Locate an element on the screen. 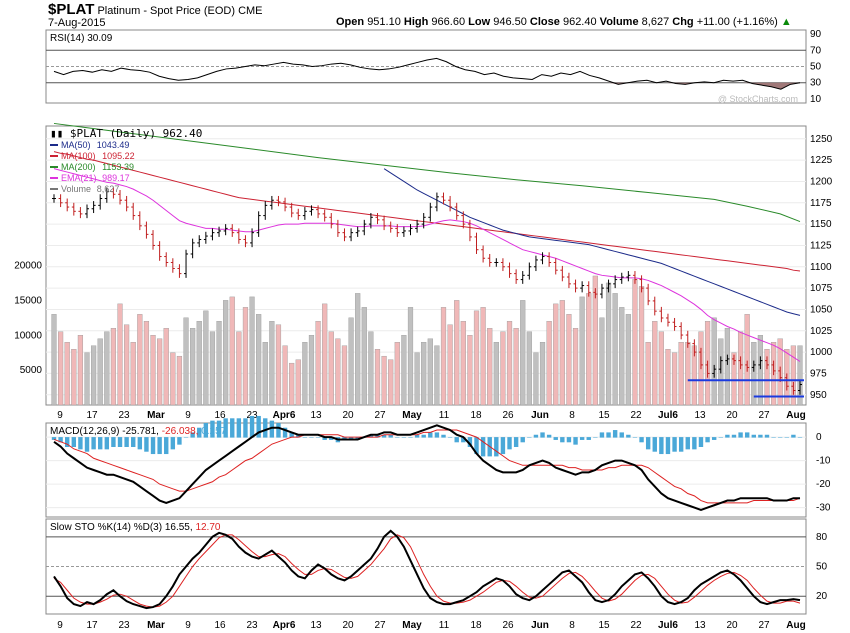 Image resolution: width=850 pixels, height=633 pixels. x-axis-sto-label: 9 is located at coordinates (188, 625).